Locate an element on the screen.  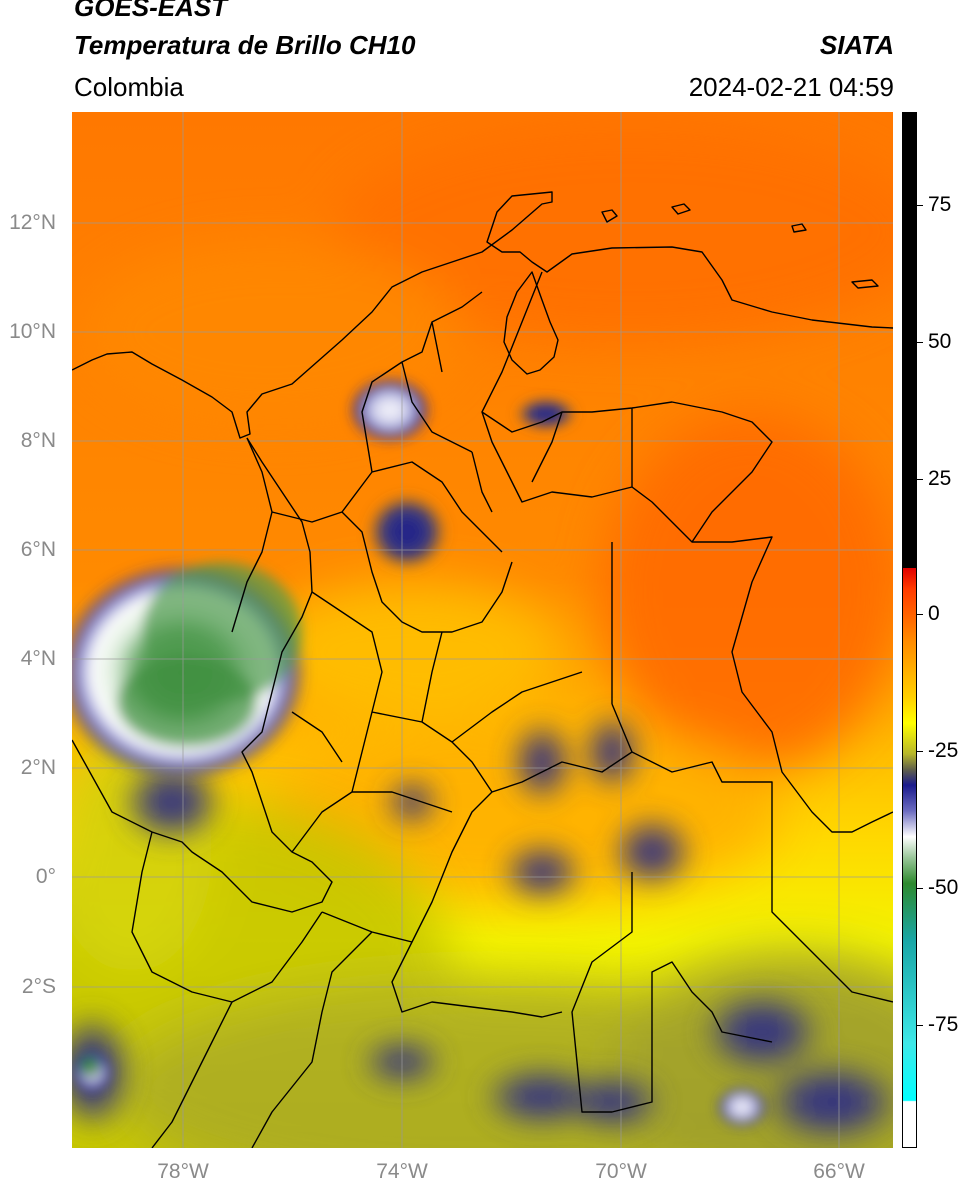
colorbar-tick-label: 0 is located at coordinates (934, 613).